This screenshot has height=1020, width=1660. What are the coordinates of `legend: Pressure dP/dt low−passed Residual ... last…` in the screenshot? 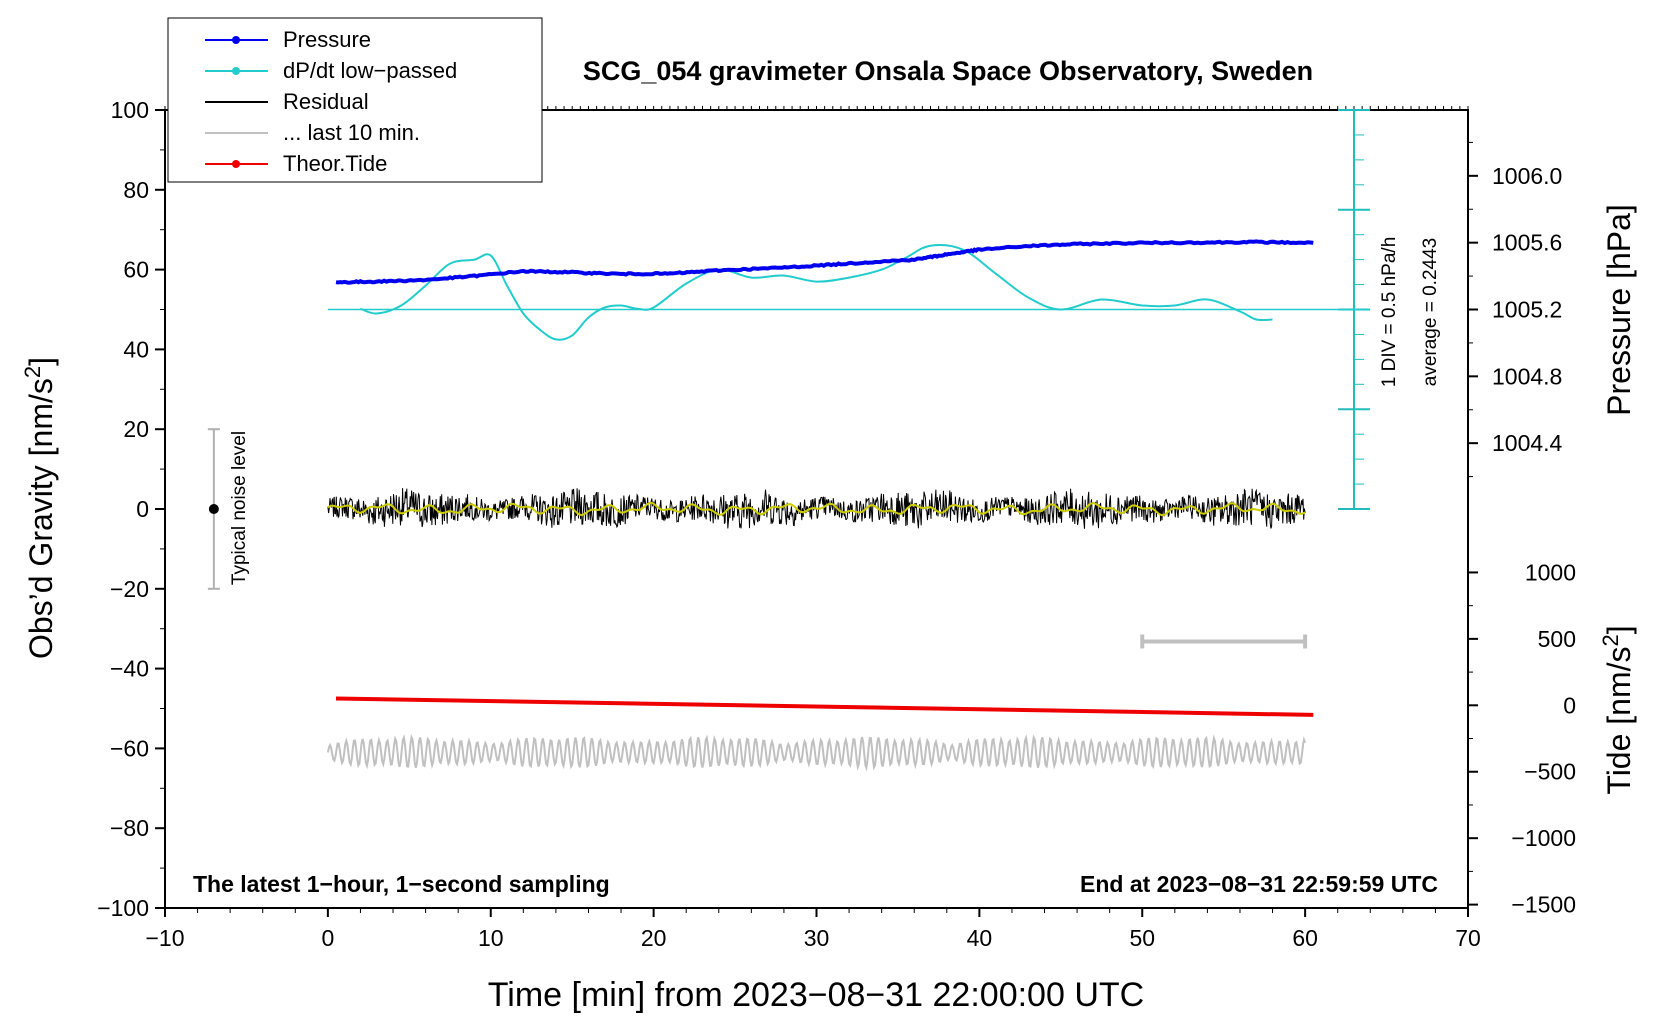 It's located at (355, 100).